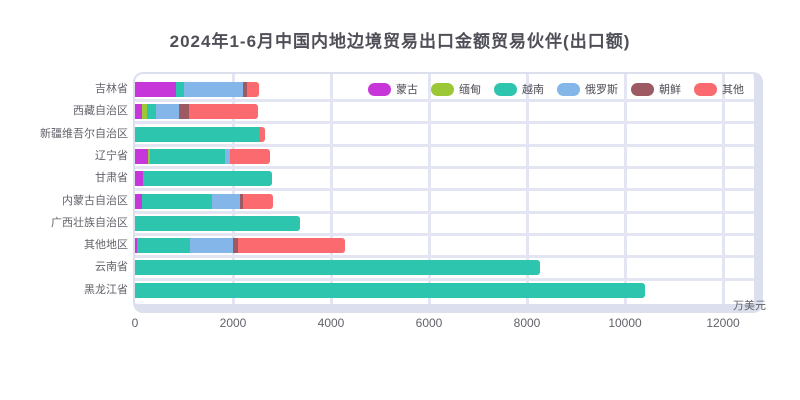 The image size is (800, 400). Describe the element at coordinates (400, 41) in the screenshot. I see `chart-title: 2024年1-6月中国内地边境贸易出口金额贸易伙伴(出口额)` at that location.